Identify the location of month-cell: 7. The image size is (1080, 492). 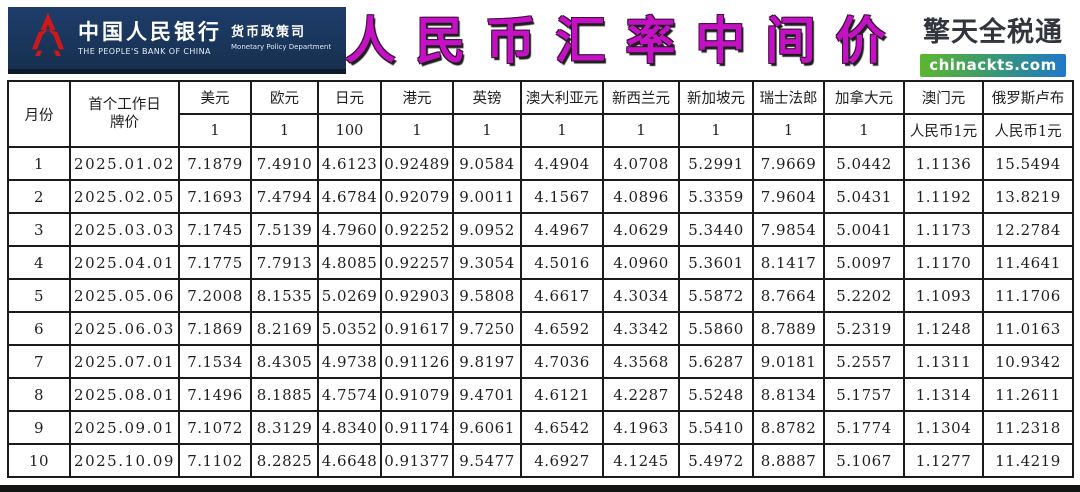
(39, 361).